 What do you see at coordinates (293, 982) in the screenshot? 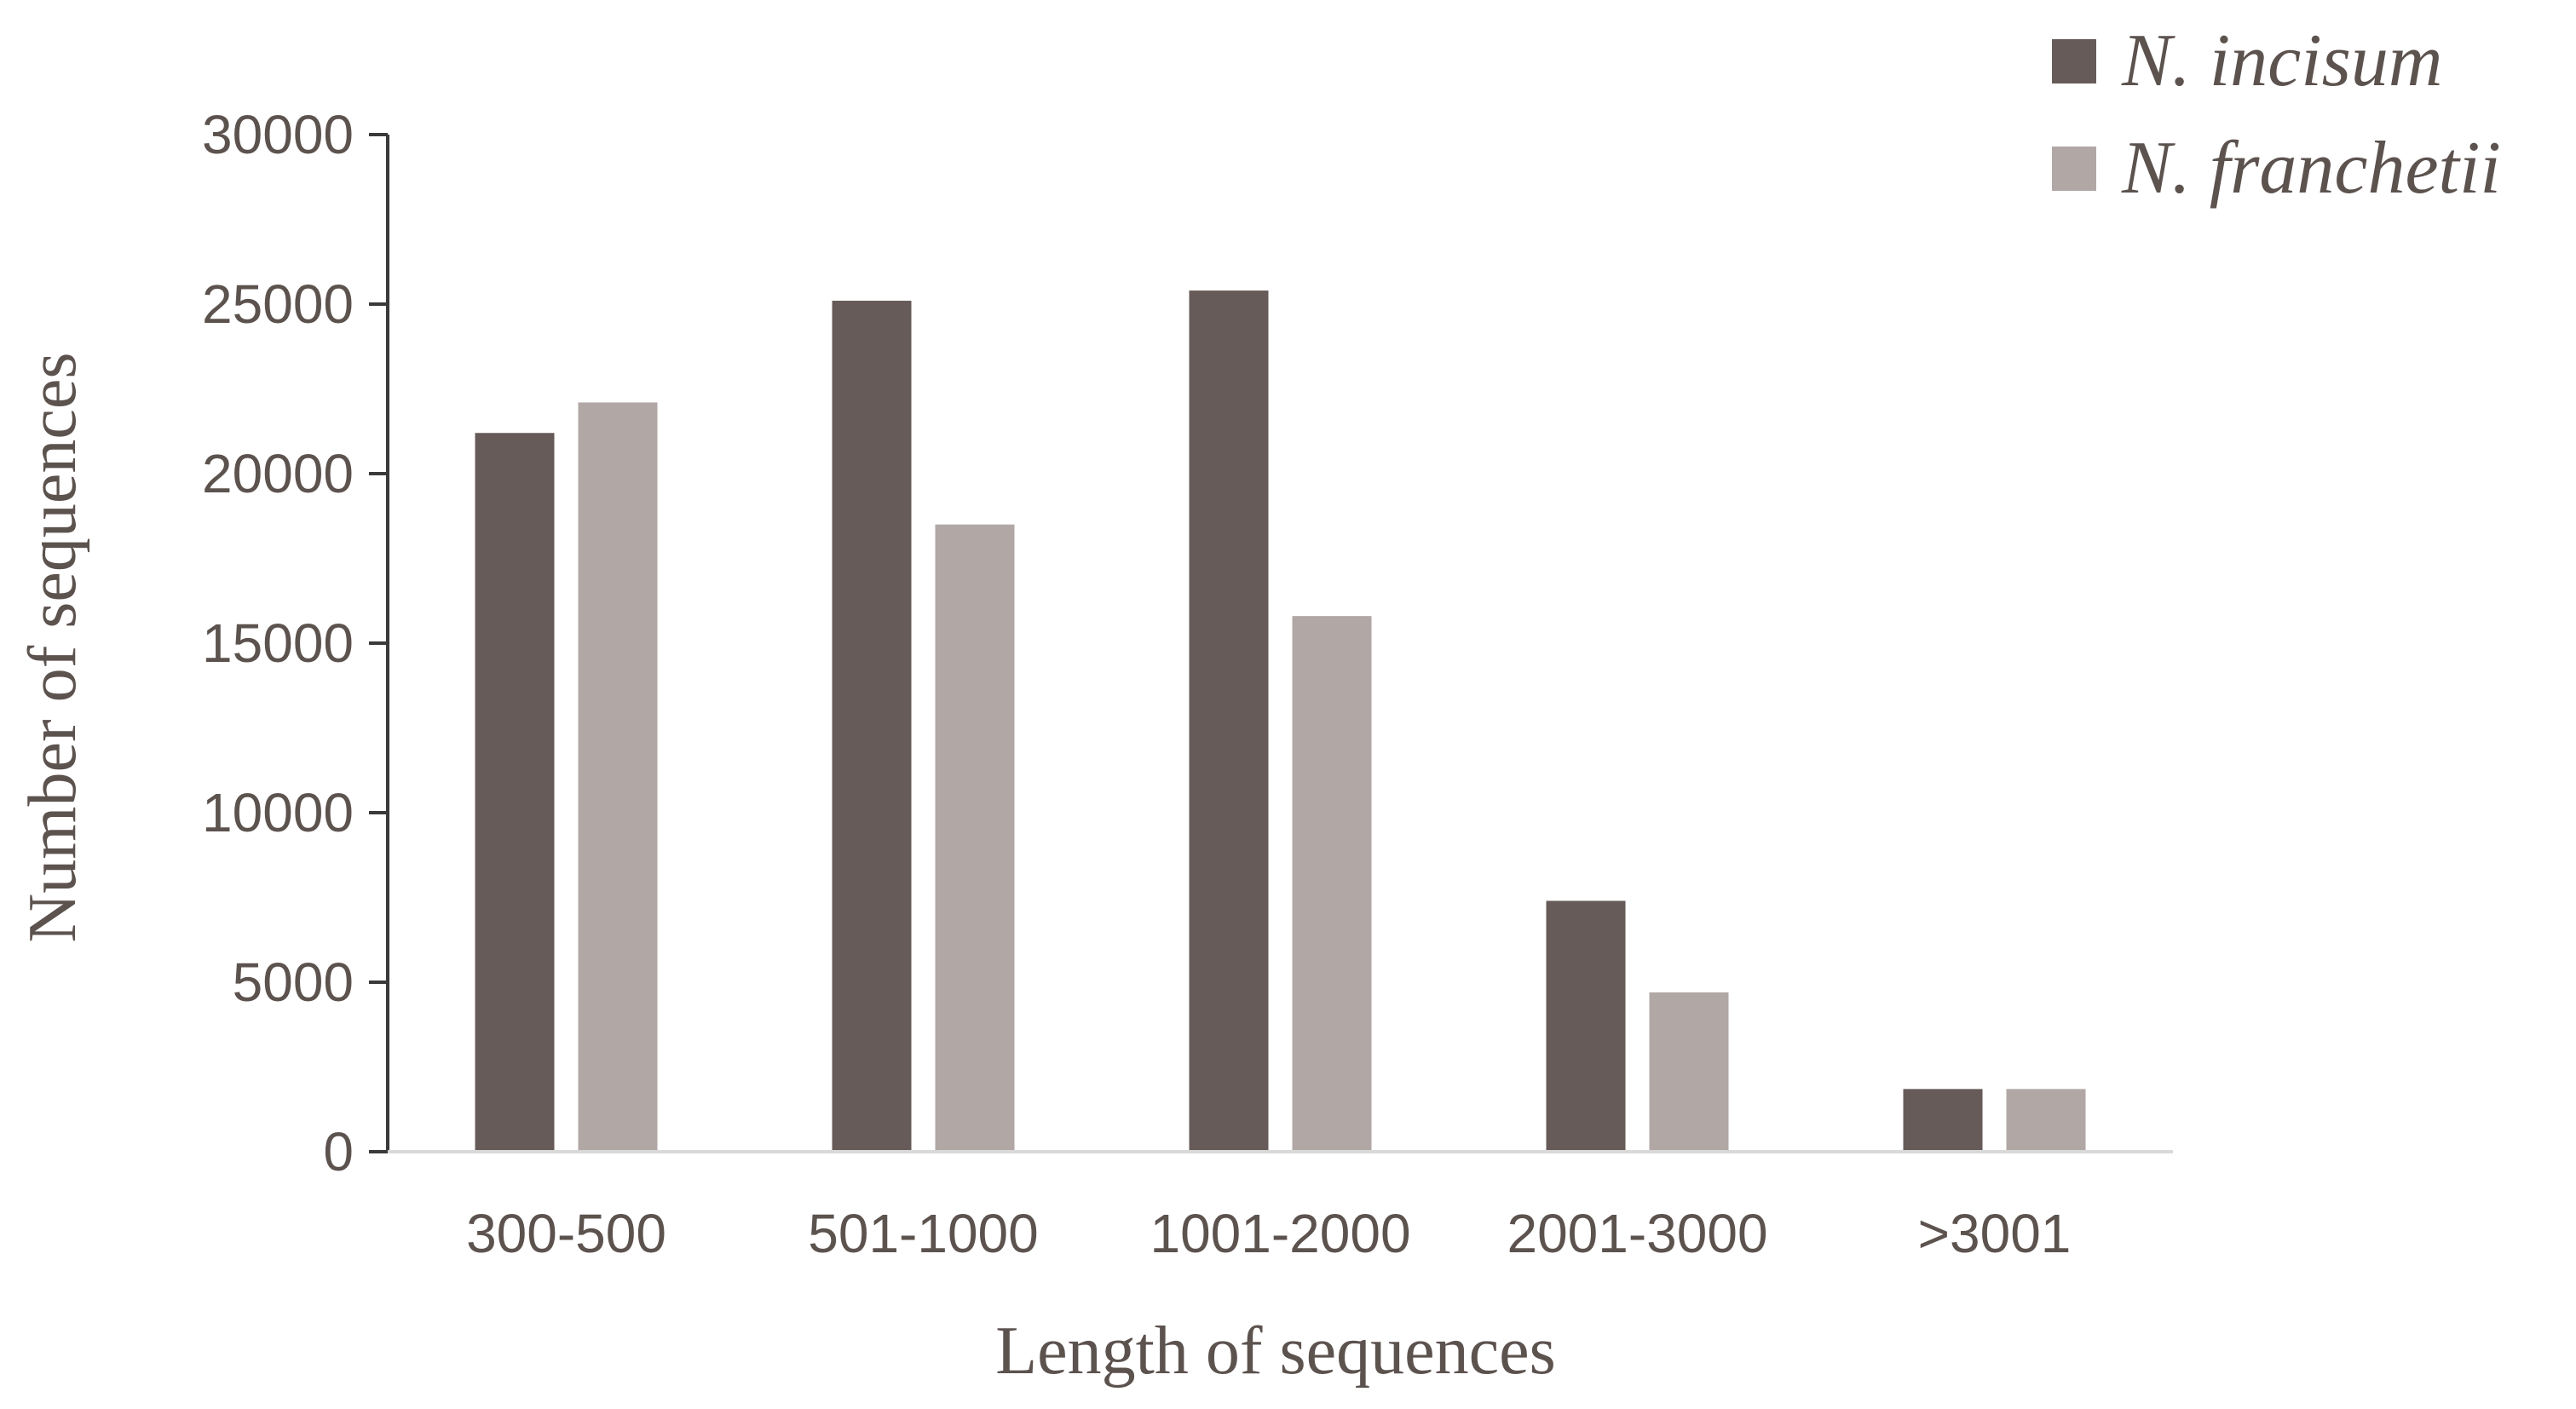
I see `y-tick-label: 5000` at bounding box center [293, 982].